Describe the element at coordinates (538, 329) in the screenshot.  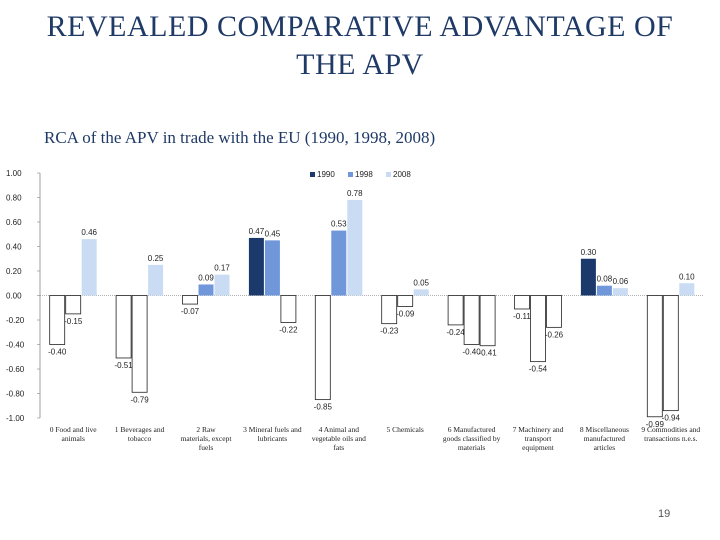
I see `bar-1998-cat7` at that location.